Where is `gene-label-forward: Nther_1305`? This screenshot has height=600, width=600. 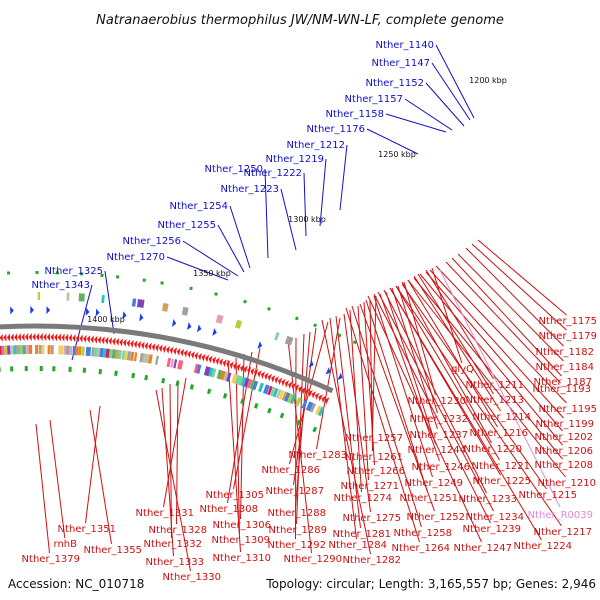
gene-label-forward: Nther_1305 is located at coordinates (235, 495).